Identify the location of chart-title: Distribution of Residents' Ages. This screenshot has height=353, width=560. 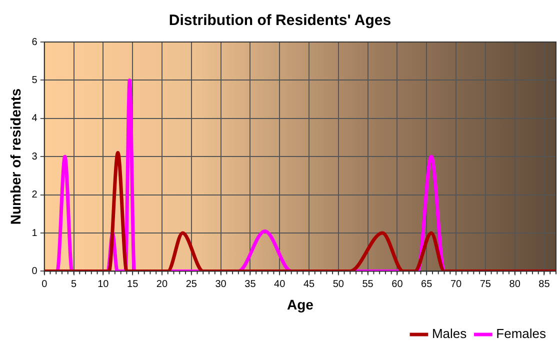
(280, 21).